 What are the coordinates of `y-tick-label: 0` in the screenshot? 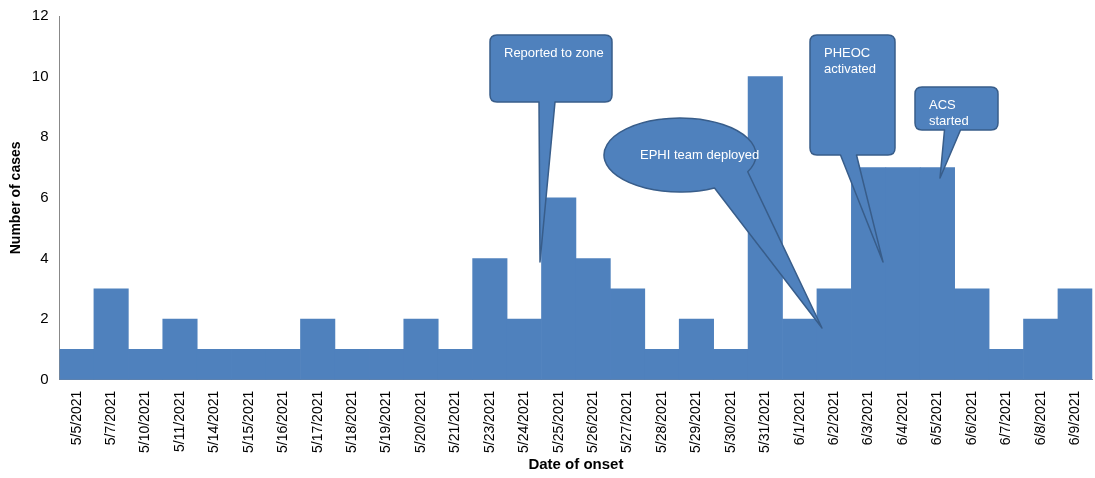 It's located at (44, 378).